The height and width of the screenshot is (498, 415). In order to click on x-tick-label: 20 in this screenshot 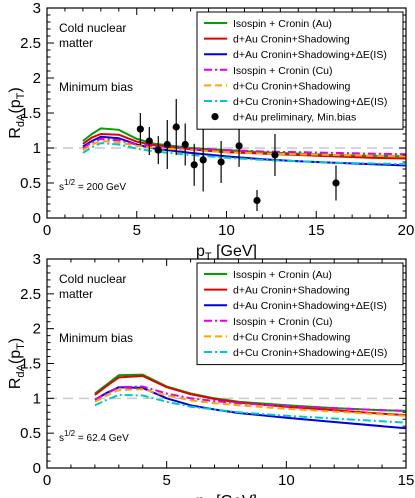, I will do `click(406, 230)`.